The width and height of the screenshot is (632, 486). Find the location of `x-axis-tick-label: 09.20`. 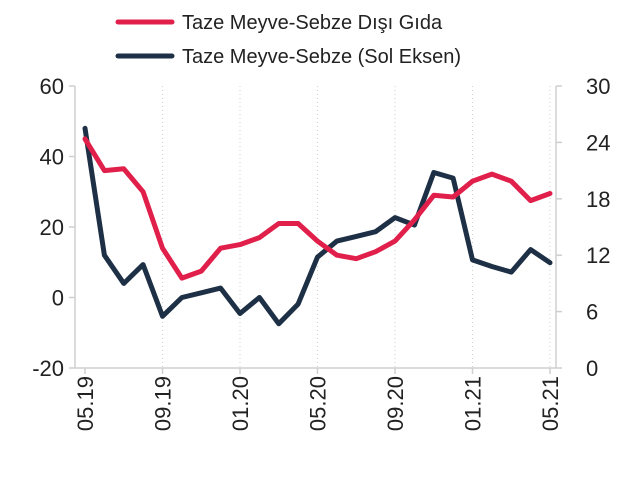

x-axis-tick-label: 09.20 is located at coordinates (395, 403).